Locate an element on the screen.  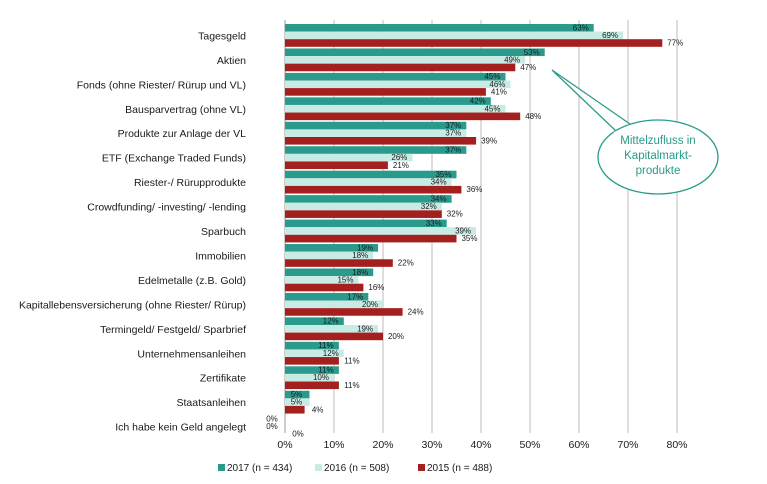
data-label: 77% is located at coordinates (675, 43).